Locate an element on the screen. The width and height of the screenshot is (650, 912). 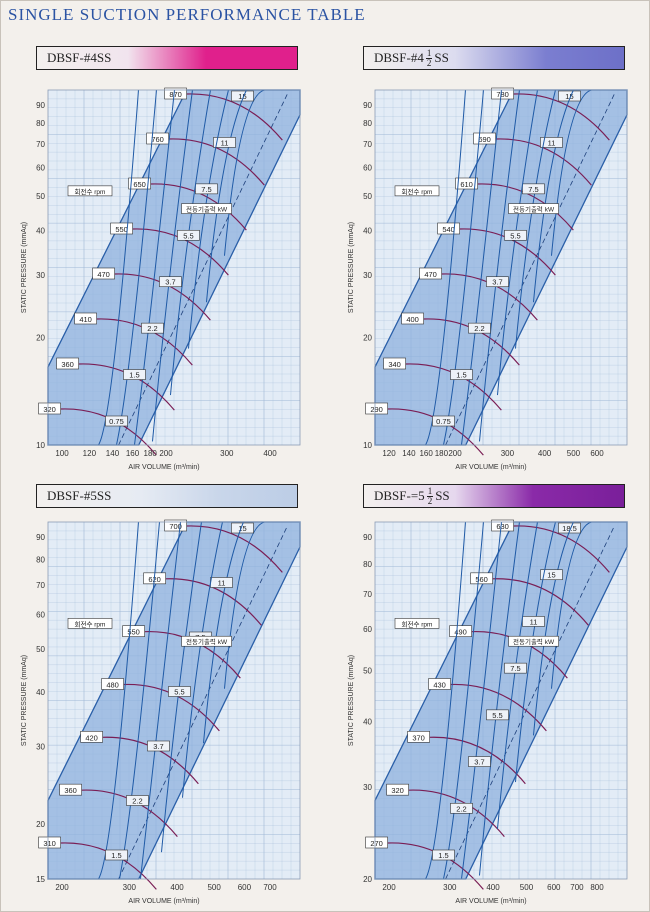
x-tick-label: 300 is located at coordinates (130, 887).